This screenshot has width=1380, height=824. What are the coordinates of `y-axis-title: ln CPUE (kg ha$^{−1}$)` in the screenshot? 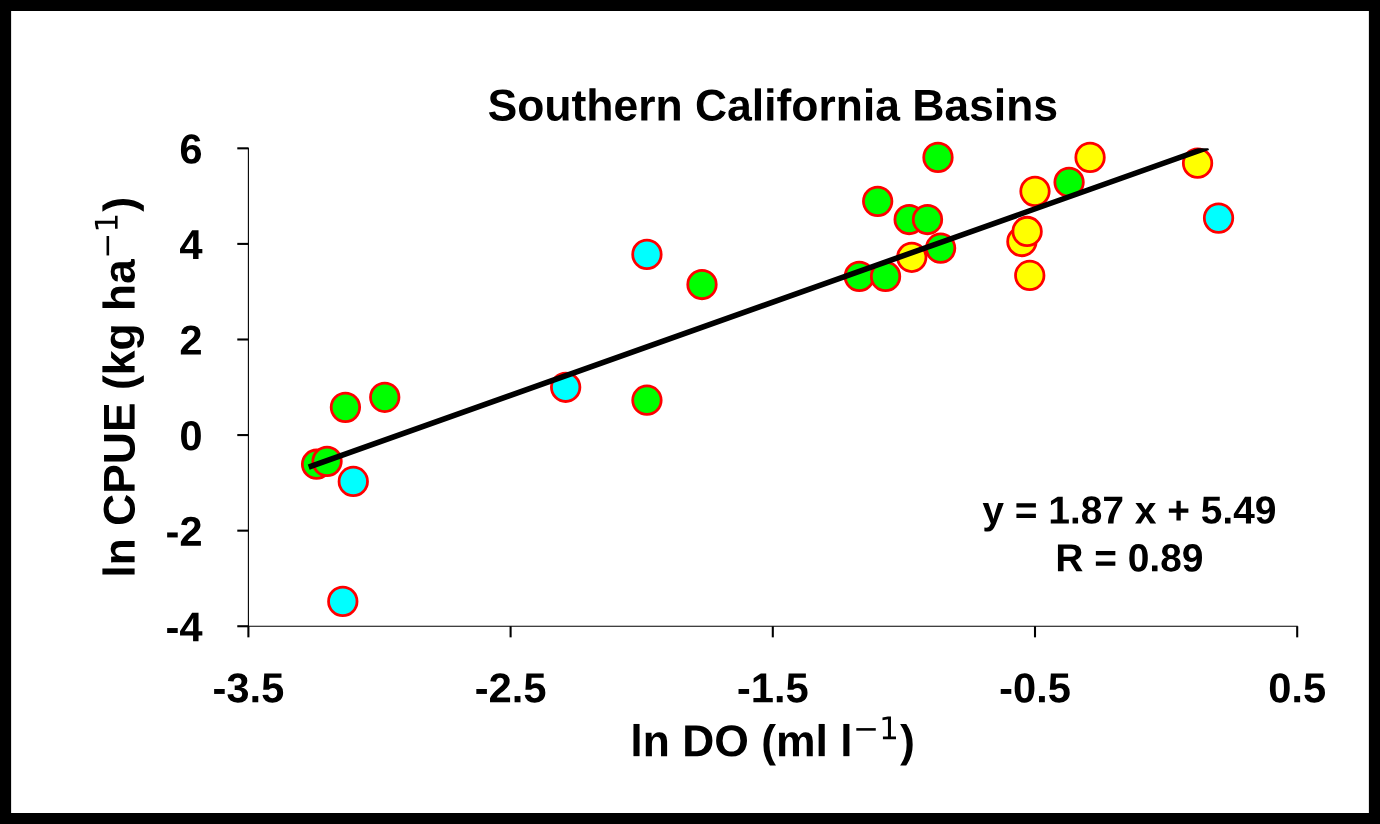 It's located at (119, 387).